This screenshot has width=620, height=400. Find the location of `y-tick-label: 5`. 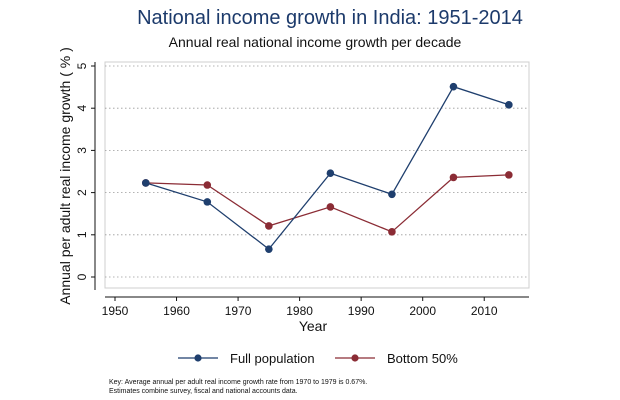

y-tick-label: 5 is located at coordinates (82, 65).